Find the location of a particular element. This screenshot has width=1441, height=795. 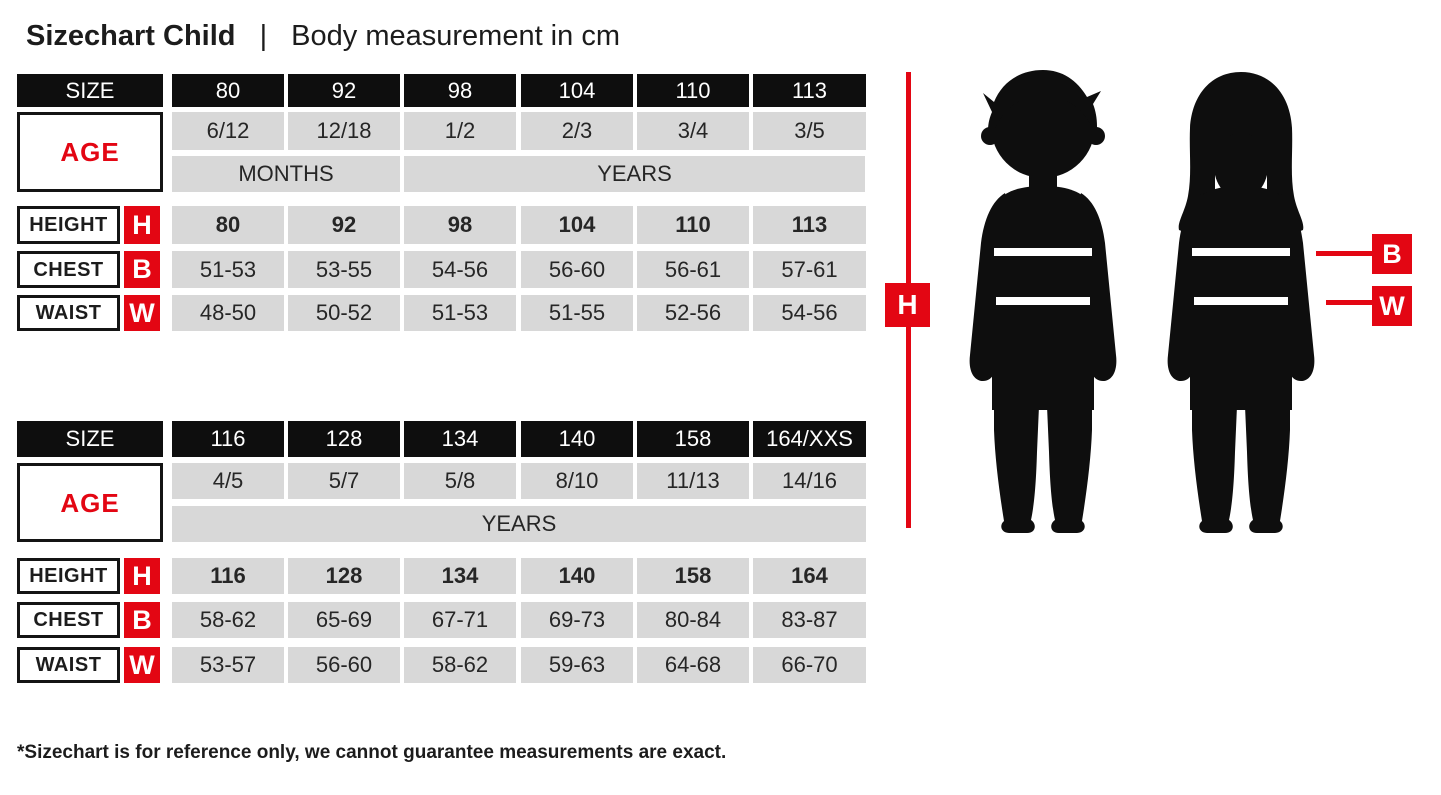

chest-cell: 80-84 is located at coordinates (693, 620).